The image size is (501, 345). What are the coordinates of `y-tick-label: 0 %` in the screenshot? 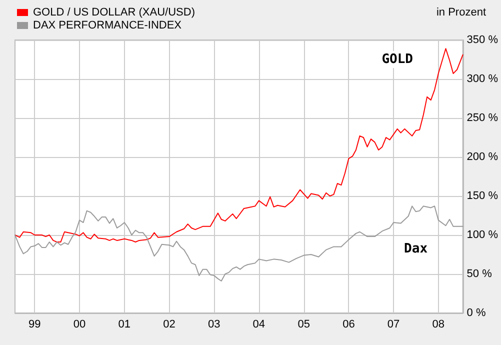 It's located at (476, 313).